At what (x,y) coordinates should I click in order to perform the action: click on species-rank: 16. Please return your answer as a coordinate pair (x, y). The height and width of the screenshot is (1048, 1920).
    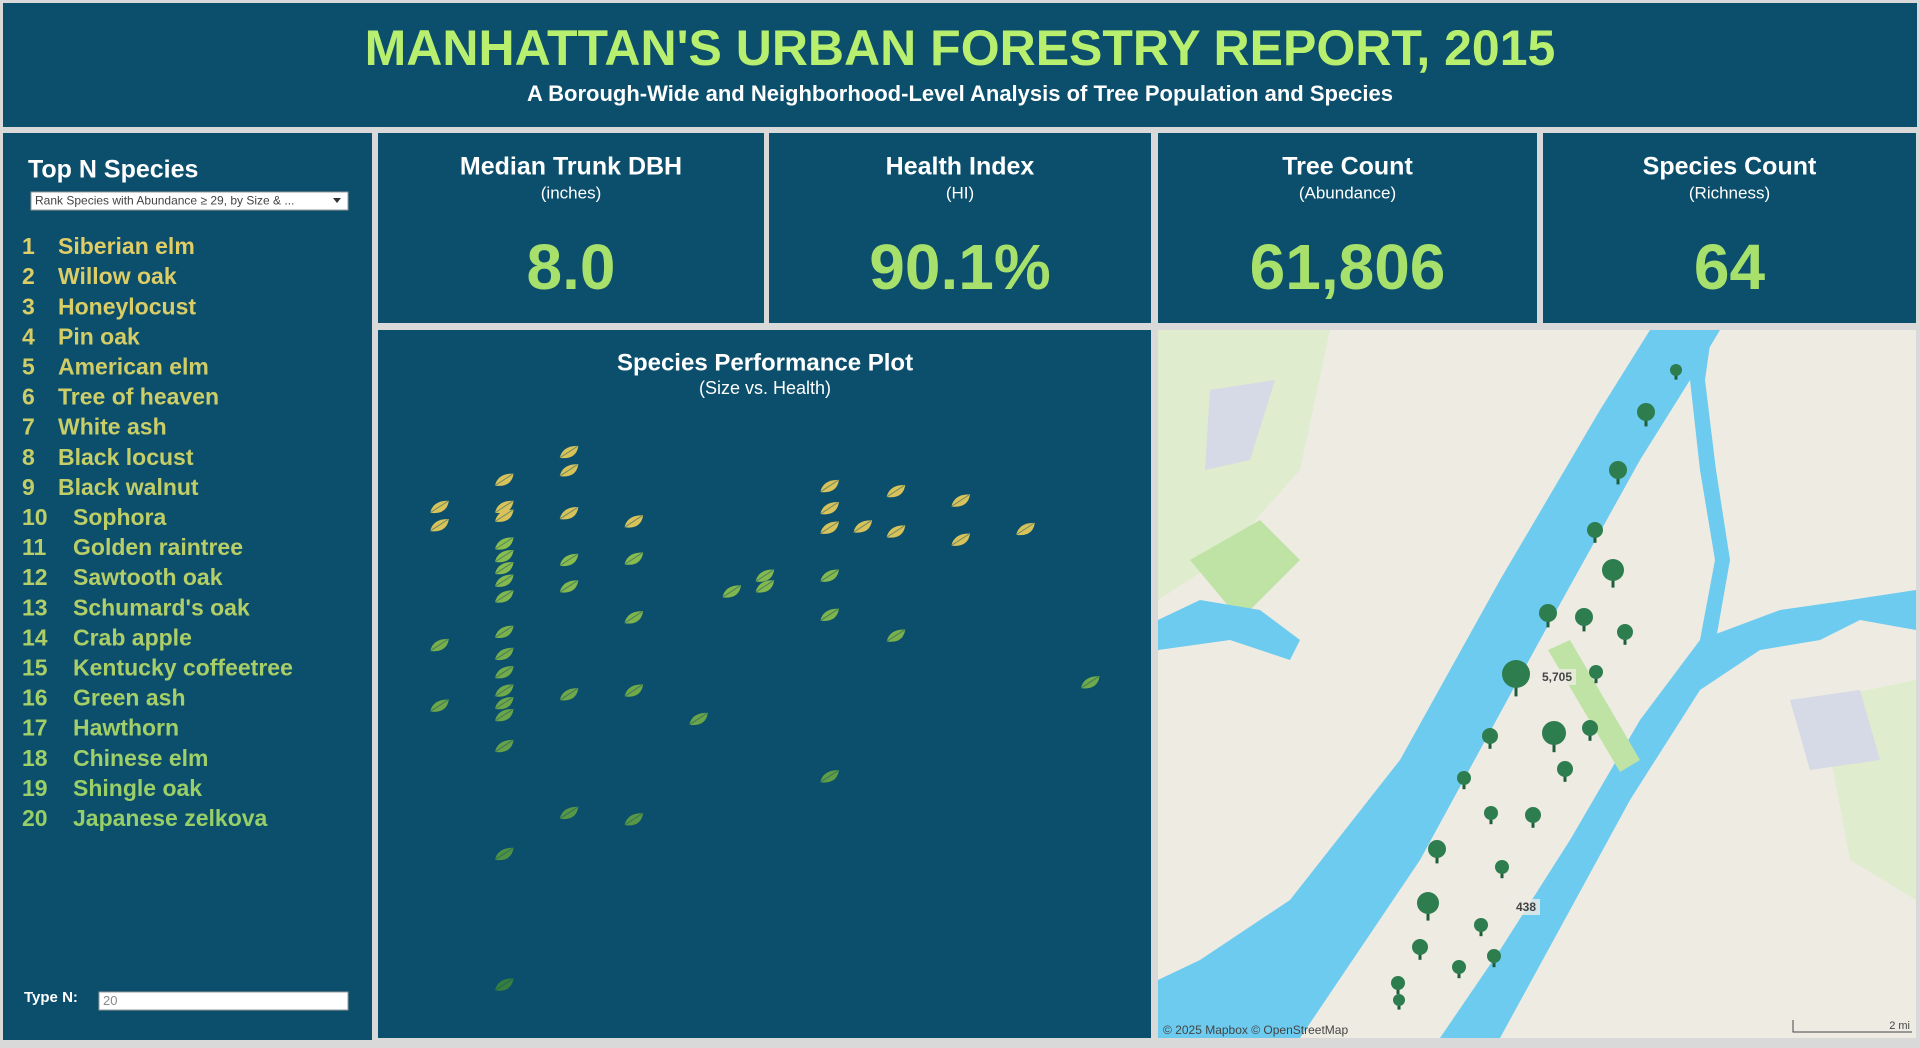
    Looking at the image, I should click on (35, 698).